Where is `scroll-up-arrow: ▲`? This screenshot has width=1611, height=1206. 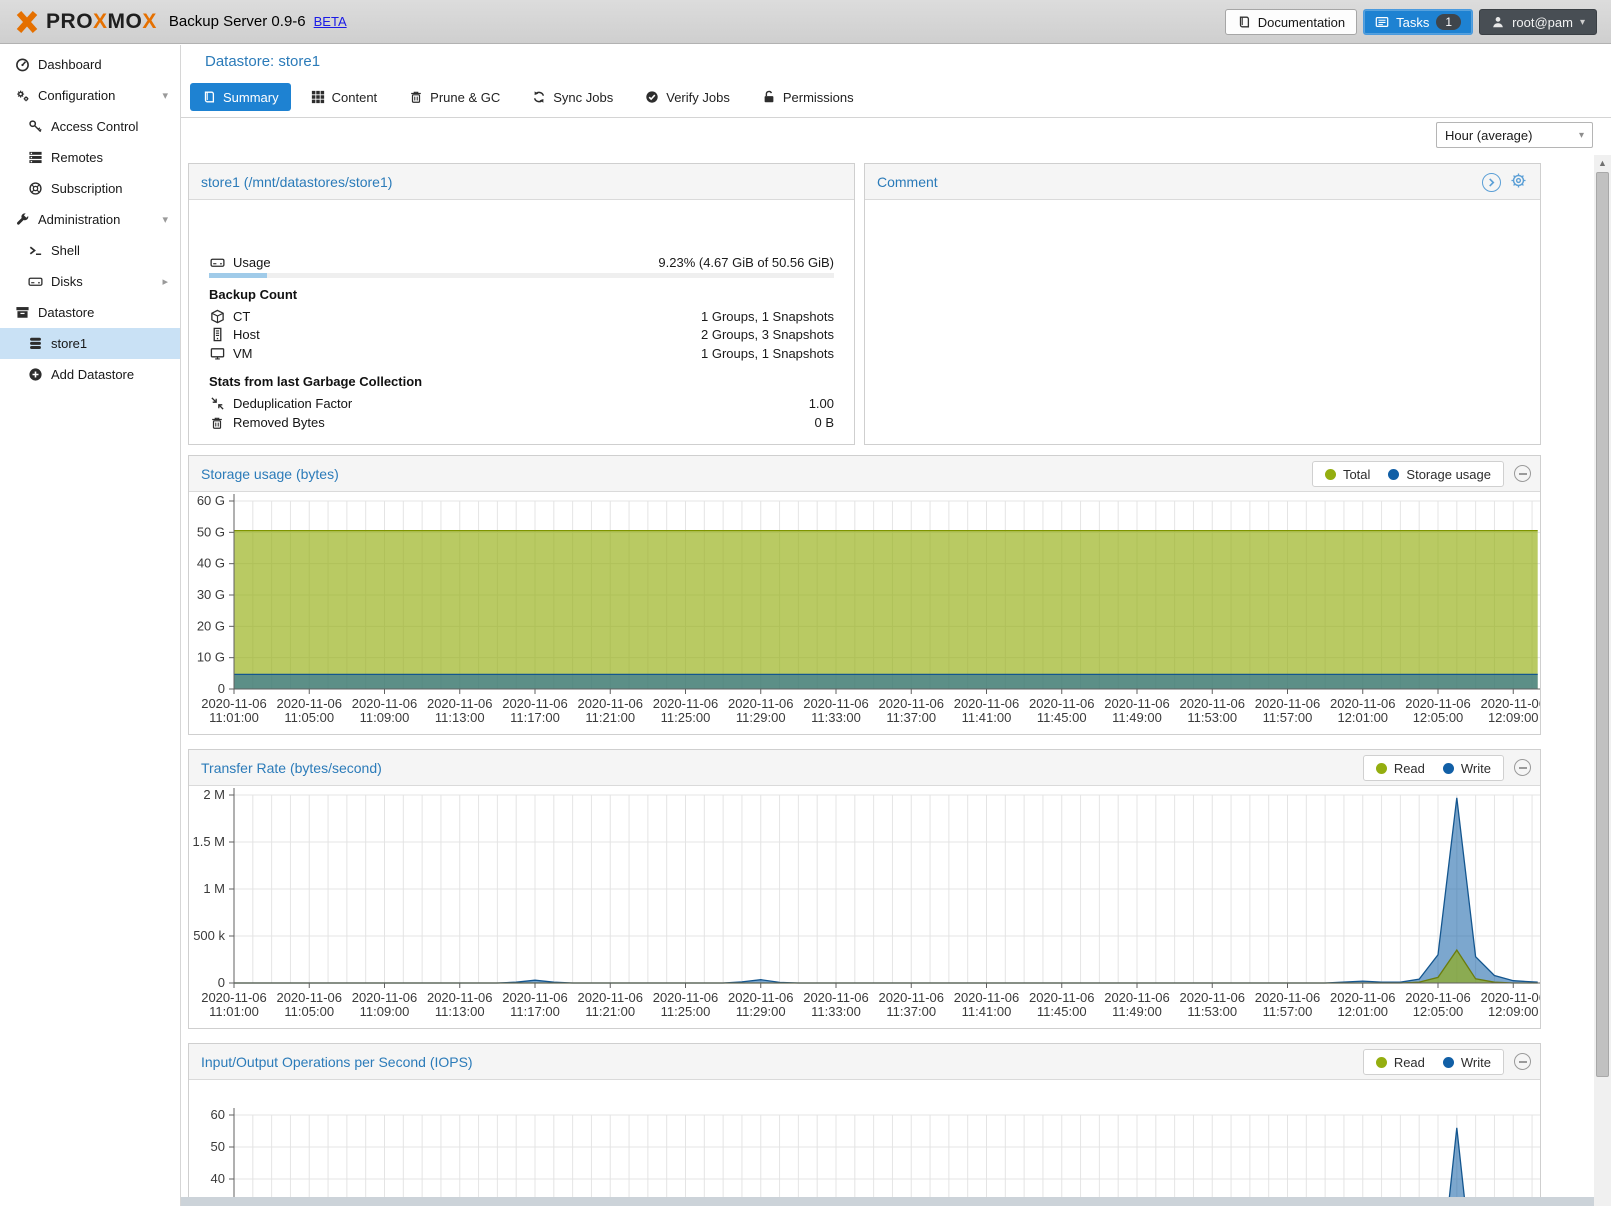 scroll-up-arrow: ▲ is located at coordinates (1602, 163).